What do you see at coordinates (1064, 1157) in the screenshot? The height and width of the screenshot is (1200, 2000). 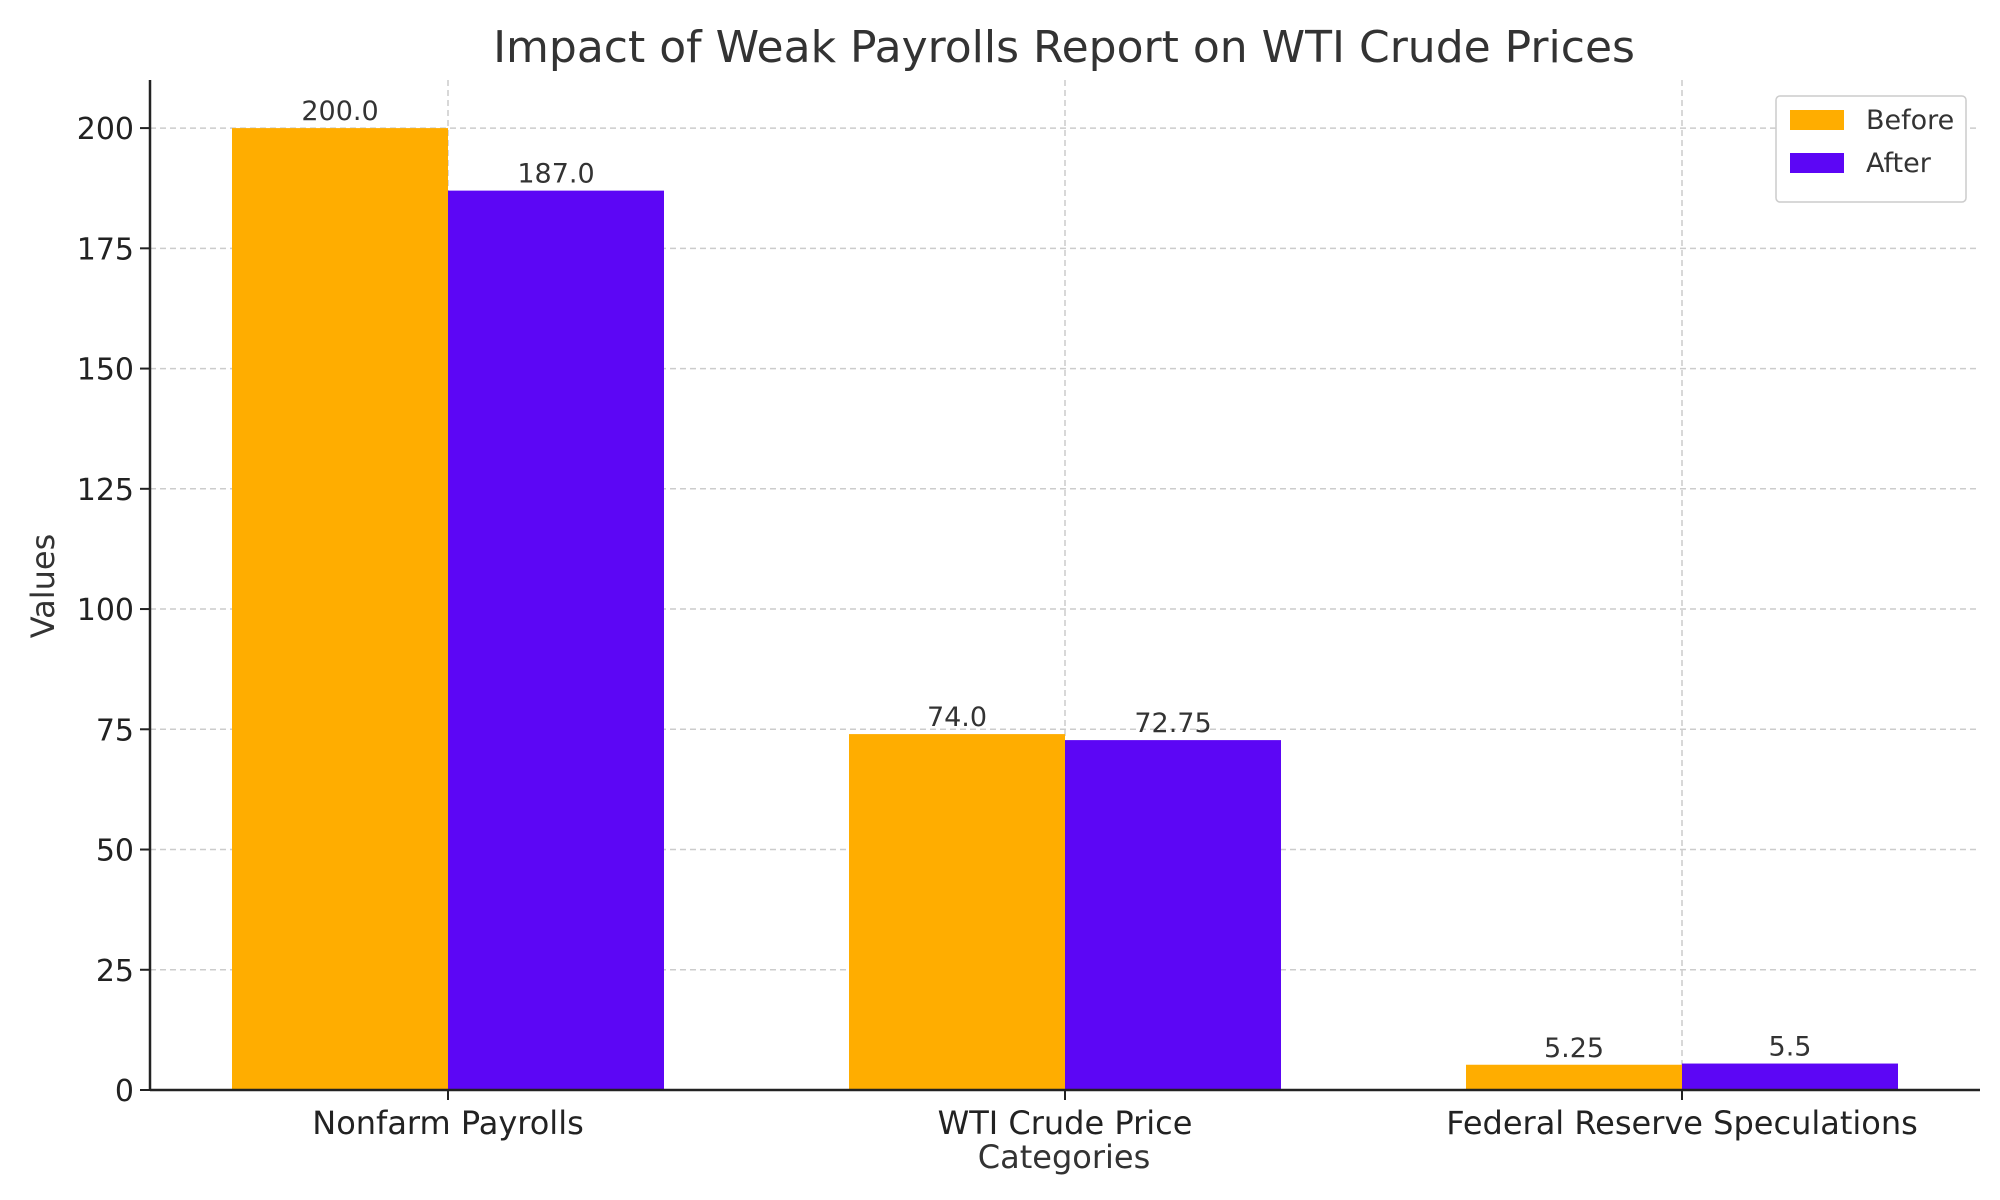 I see `x-axis-label: Categories` at bounding box center [1064, 1157].